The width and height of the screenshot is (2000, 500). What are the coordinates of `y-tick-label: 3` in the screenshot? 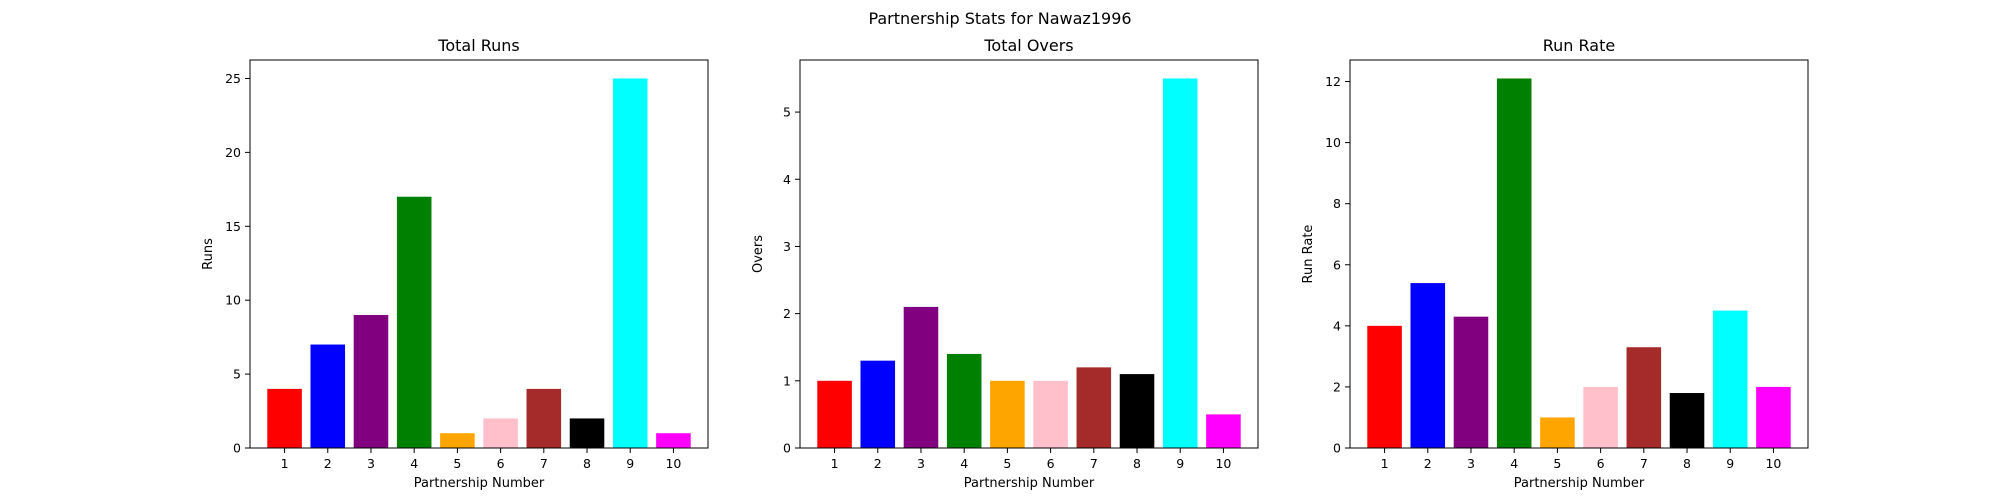 It's located at (787, 246).